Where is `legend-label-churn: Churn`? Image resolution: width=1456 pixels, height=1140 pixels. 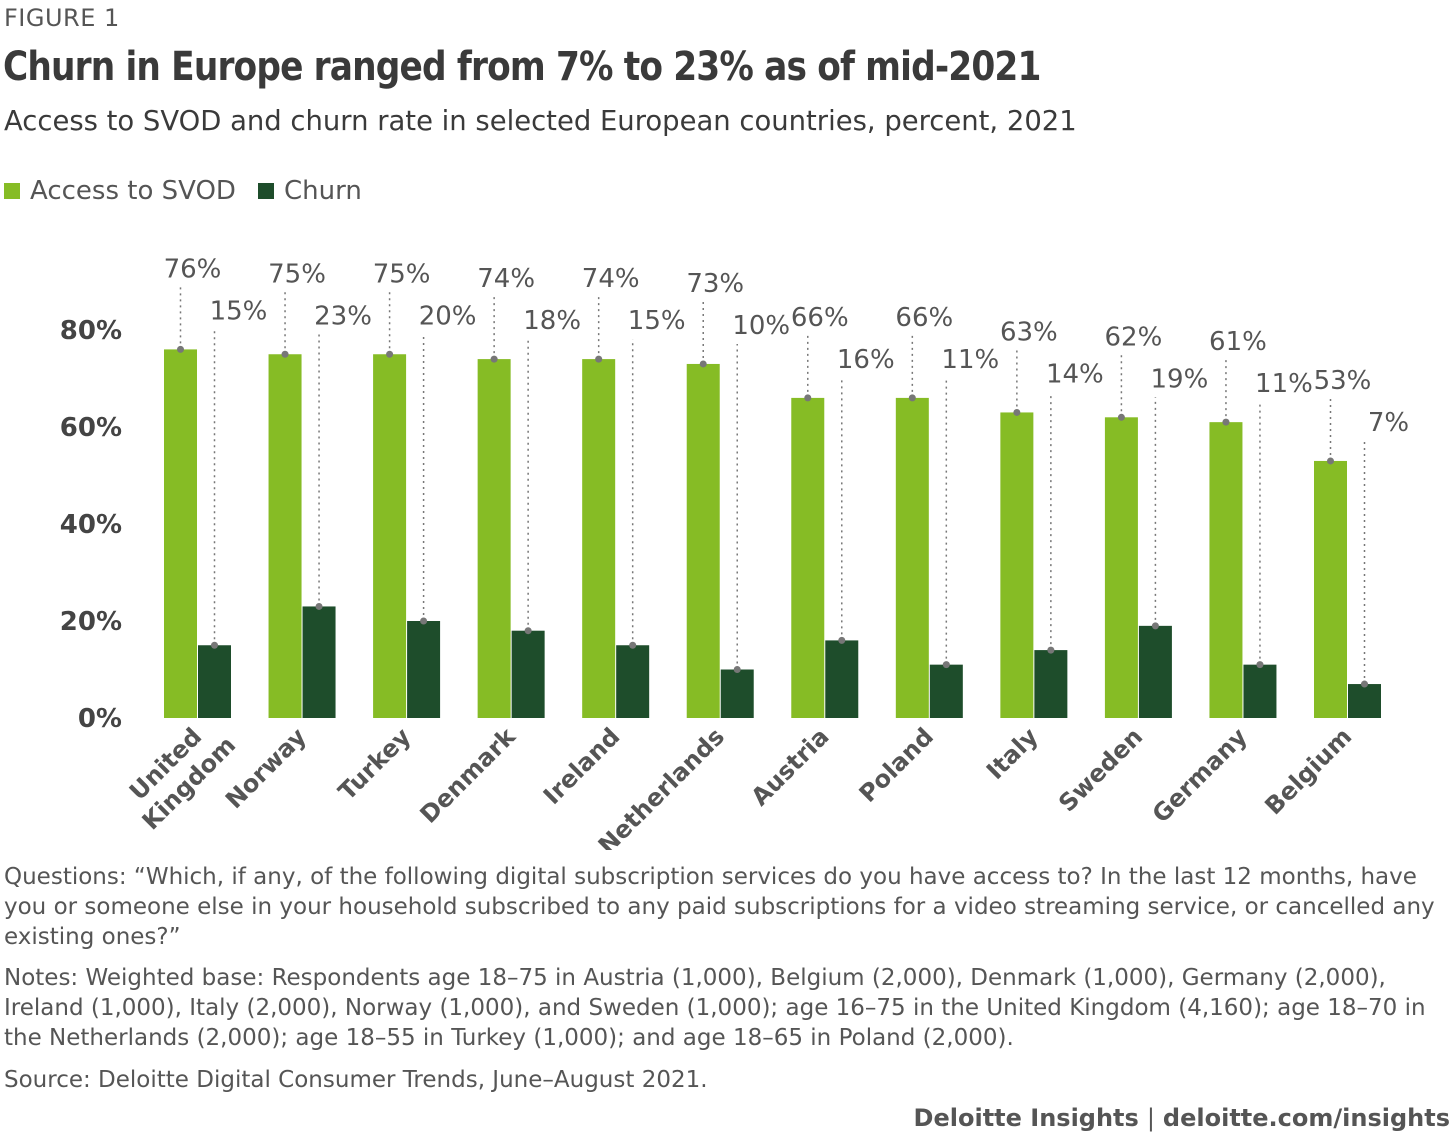 legend-label-churn: Churn is located at coordinates (322, 191).